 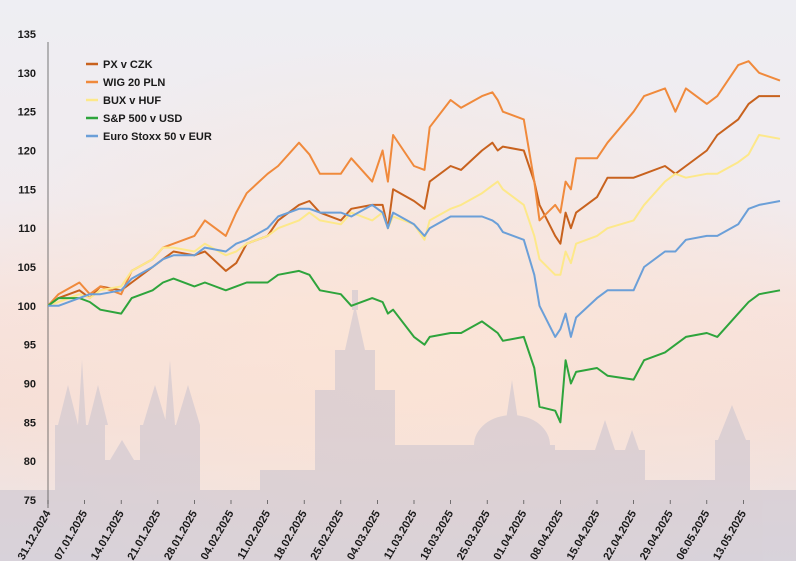 What do you see at coordinates (27, 190) in the screenshot?
I see `y-tick-label: 115` at bounding box center [27, 190].